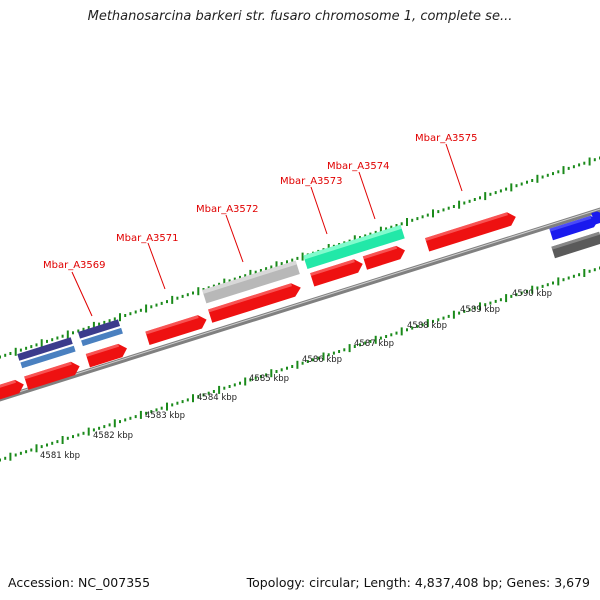  Describe the element at coordinates (322, 360) in the screenshot. I see `scale-label: 4586 kbp` at that location.